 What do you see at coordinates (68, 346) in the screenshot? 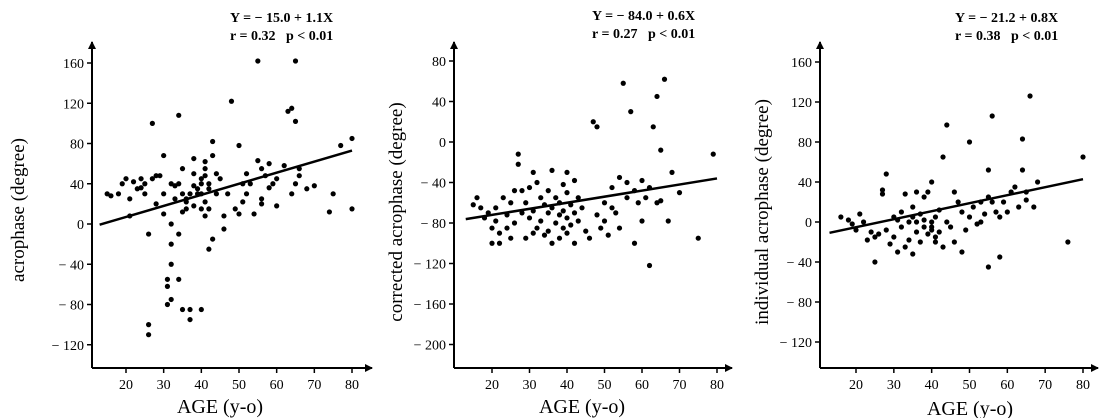
I see `panel-1-y-tick-label: − 120` at bounding box center [68, 346].